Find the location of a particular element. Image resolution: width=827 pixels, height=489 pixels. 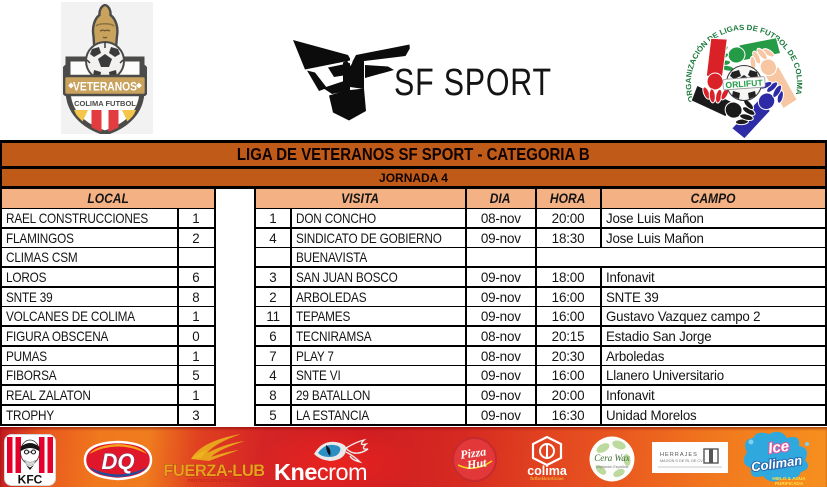

svg-text: MAGON S DE RL DE CV is located at coordinates (681, 461).